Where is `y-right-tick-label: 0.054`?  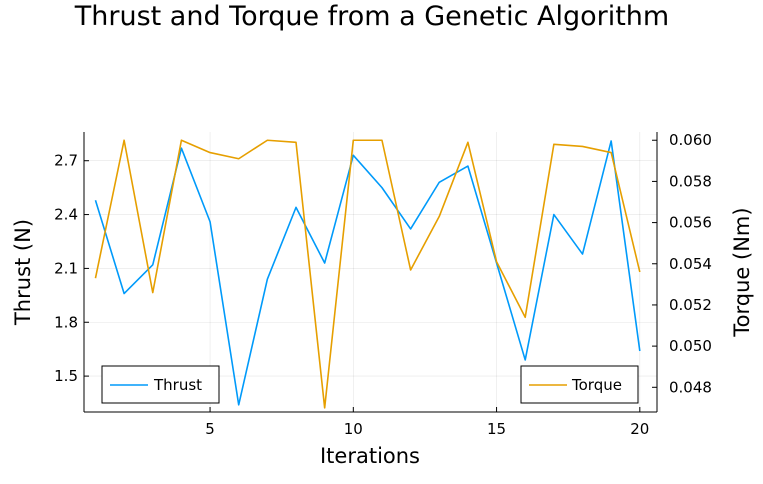
y-right-tick-label: 0.054 is located at coordinates (690, 264).